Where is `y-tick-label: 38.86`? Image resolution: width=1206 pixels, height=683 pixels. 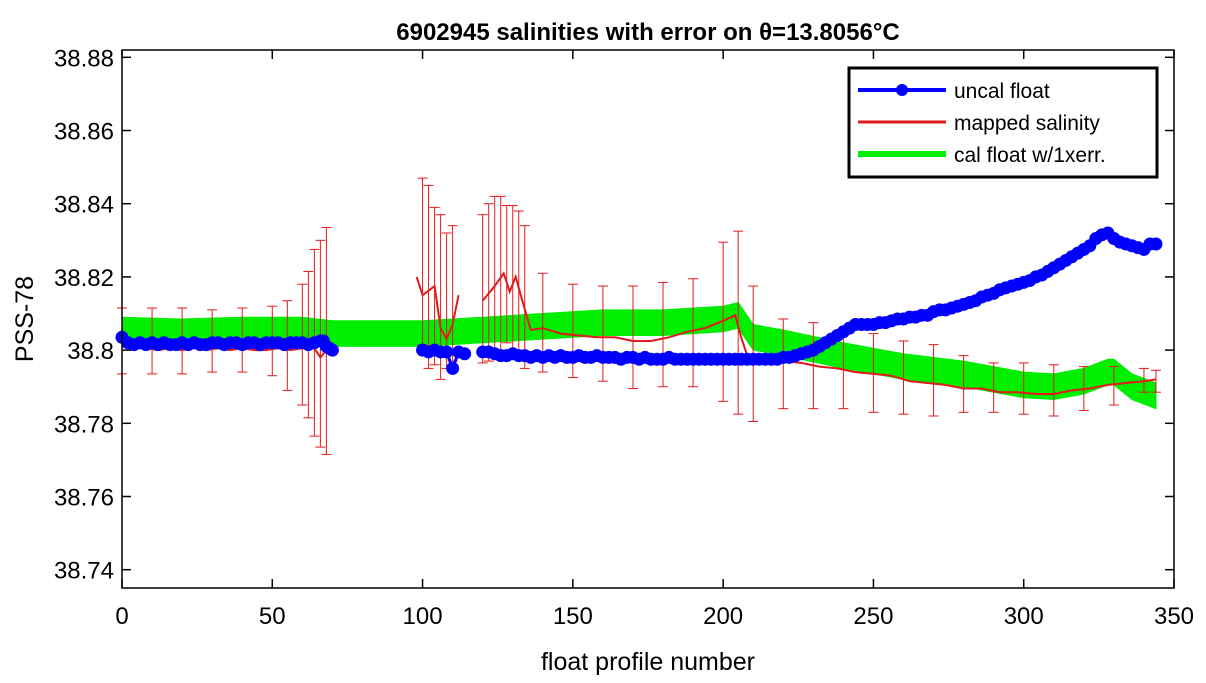 y-tick-label: 38.86 is located at coordinates (84, 132).